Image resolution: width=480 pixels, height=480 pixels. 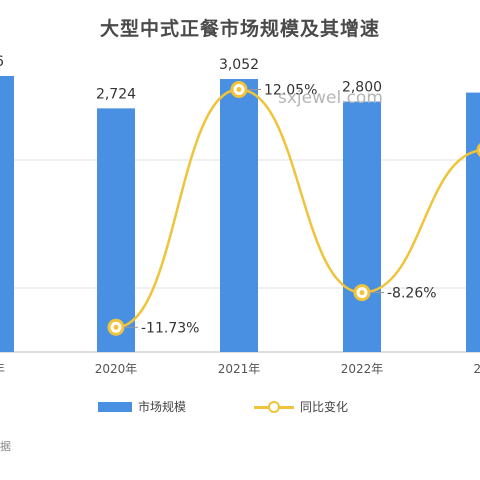 What do you see at coordinates (239, 29) in the screenshot?
I see `chart-title: 大型中式正餐市场规模及其增速` at bounding box center [239, 29].